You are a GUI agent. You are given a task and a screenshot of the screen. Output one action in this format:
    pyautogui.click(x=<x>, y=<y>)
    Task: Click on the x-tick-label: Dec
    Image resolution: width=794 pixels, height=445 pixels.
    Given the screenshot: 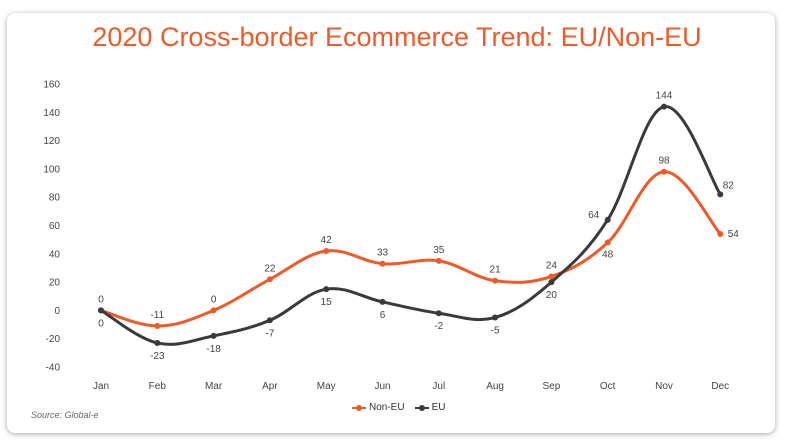 What is the action you would take?
    pyautogui.click(x=720, y=386)
    